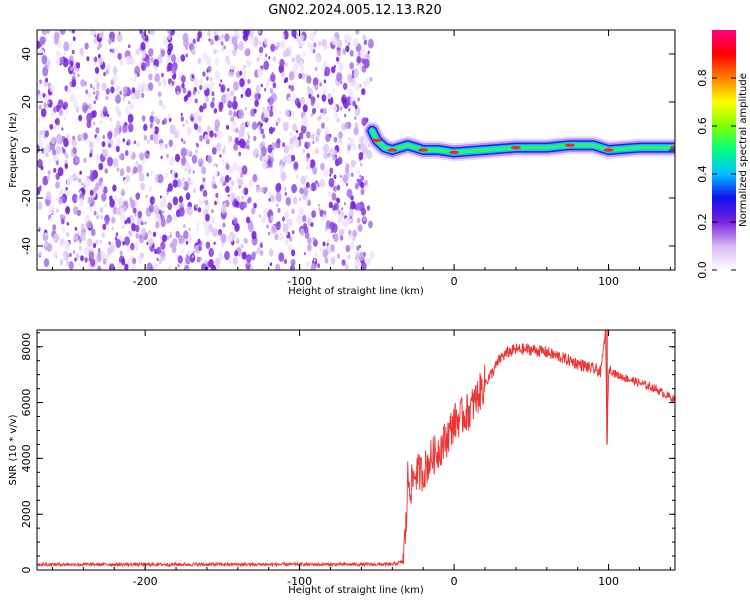 Image resolution: width=750 pixels, height=600 pixels. I want to click on signal-peak, so click(570, 145).